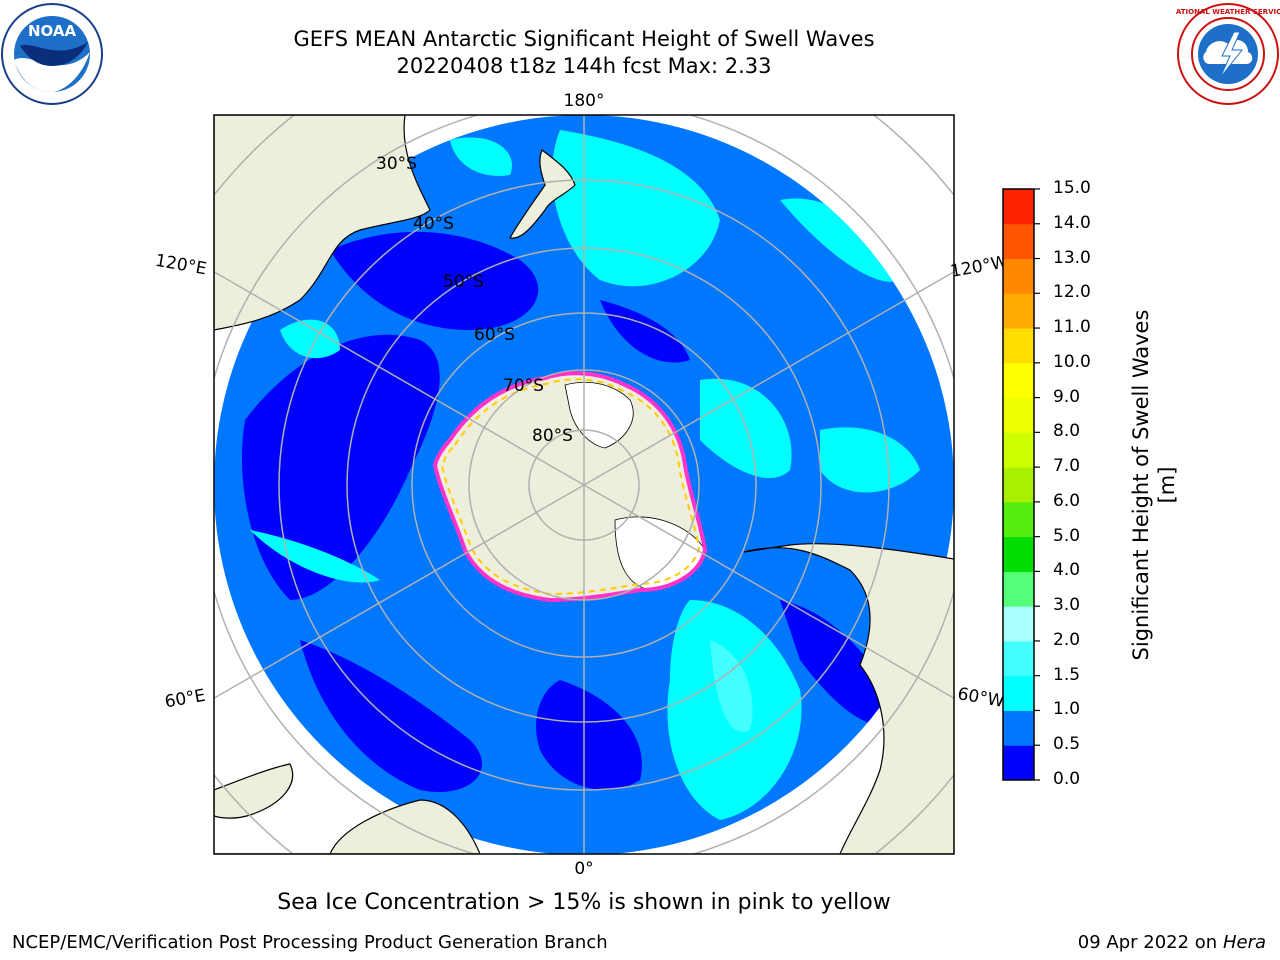 The image size is (1280, 960). I want to click on lon-label-120e: 120°E, so click(181, 265).